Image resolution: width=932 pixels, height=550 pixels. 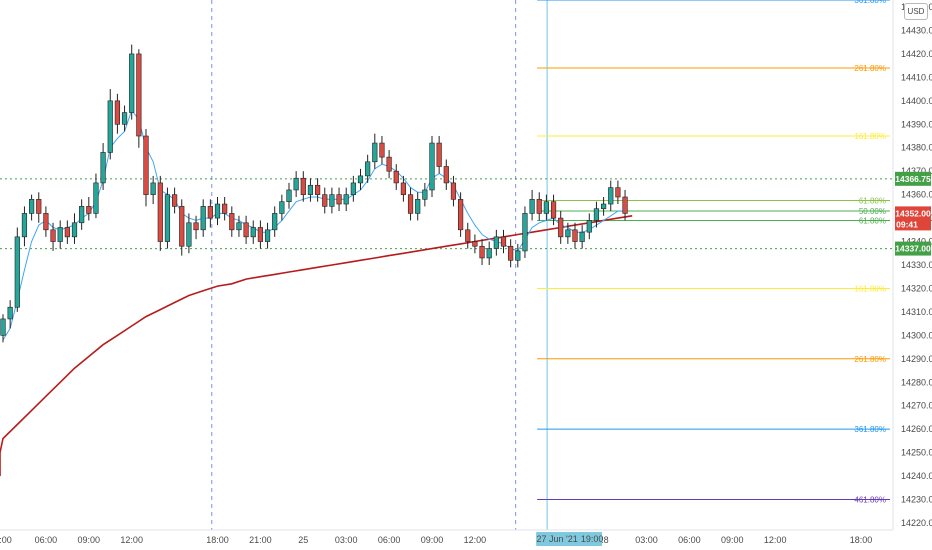 What do you see at coordinates (303, 540) in the screenshot?
I see `time-axis-label: 25` at bounding box center [303, 540].